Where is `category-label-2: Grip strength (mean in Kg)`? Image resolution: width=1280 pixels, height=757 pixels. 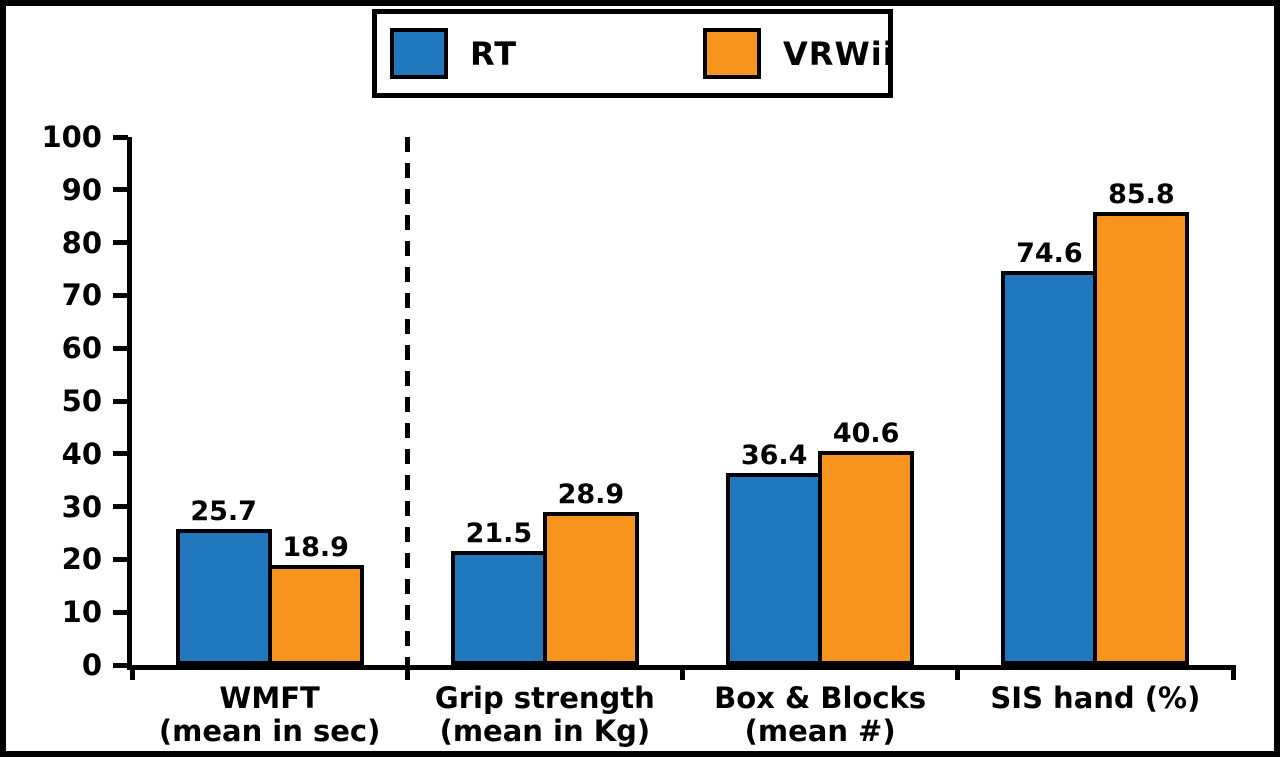
category-label-2: Grip strength (mean in Kg) is located at coordinates (545, 715).